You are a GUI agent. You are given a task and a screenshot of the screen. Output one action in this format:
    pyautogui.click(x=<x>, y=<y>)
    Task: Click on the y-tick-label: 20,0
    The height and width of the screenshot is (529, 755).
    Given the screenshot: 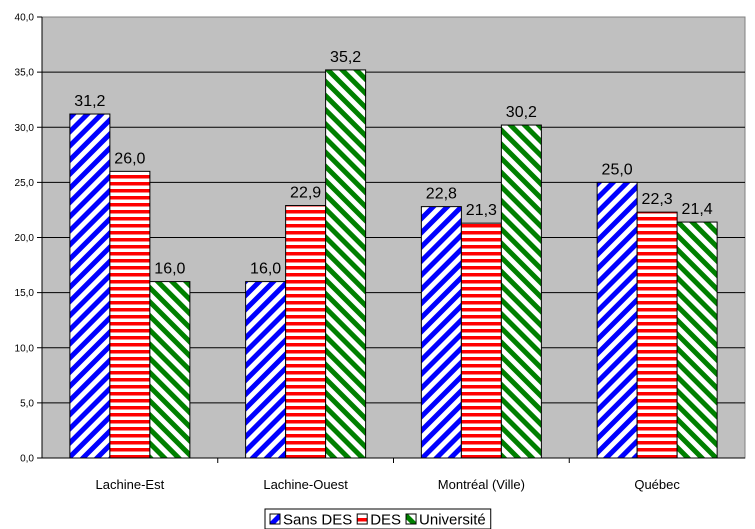 What is the action you would take?
    pyautogui.click(x=25, y=238)
    